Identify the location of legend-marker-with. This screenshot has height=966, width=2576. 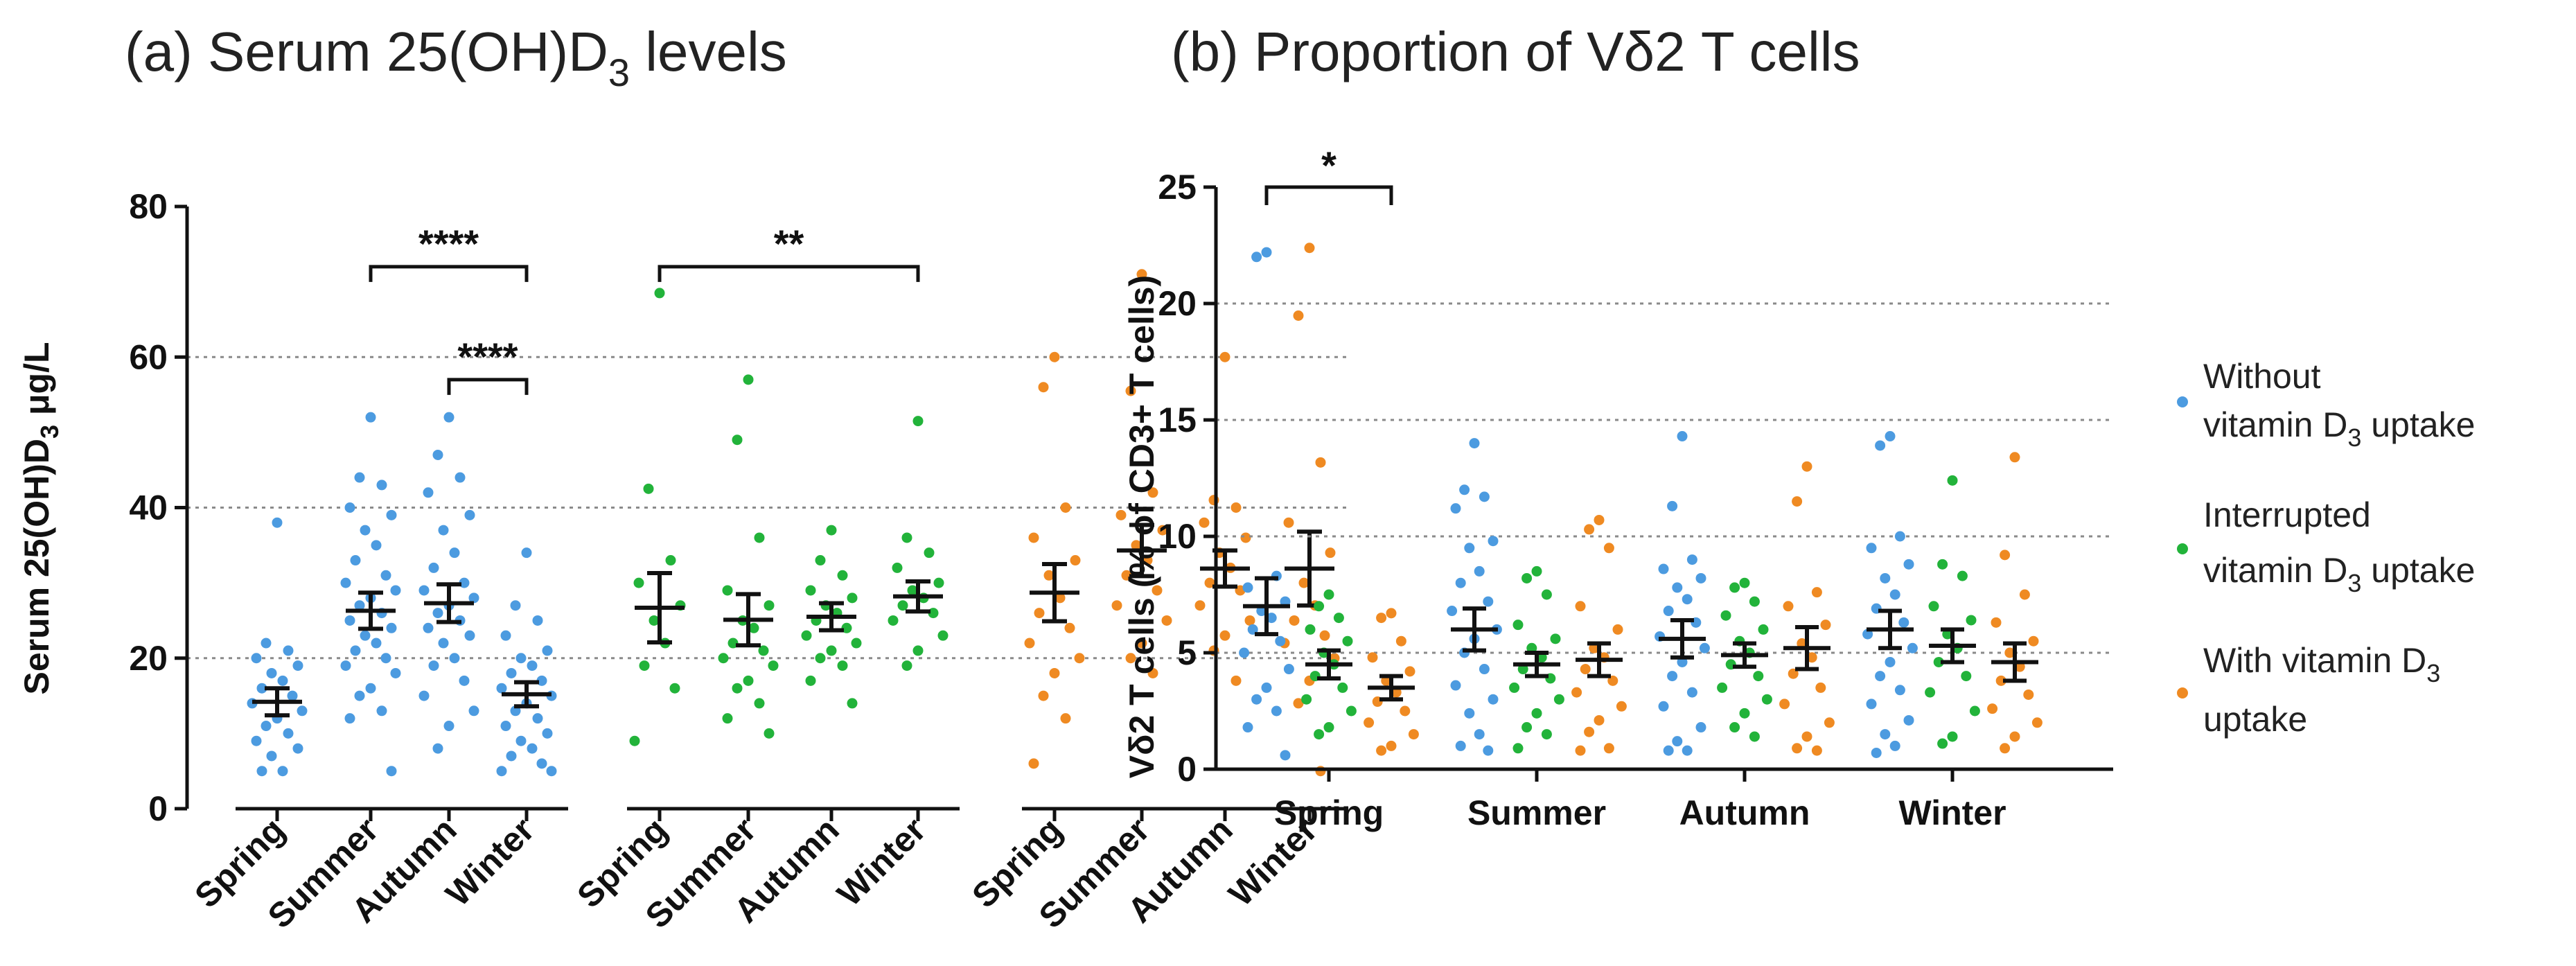
(2183, 693).